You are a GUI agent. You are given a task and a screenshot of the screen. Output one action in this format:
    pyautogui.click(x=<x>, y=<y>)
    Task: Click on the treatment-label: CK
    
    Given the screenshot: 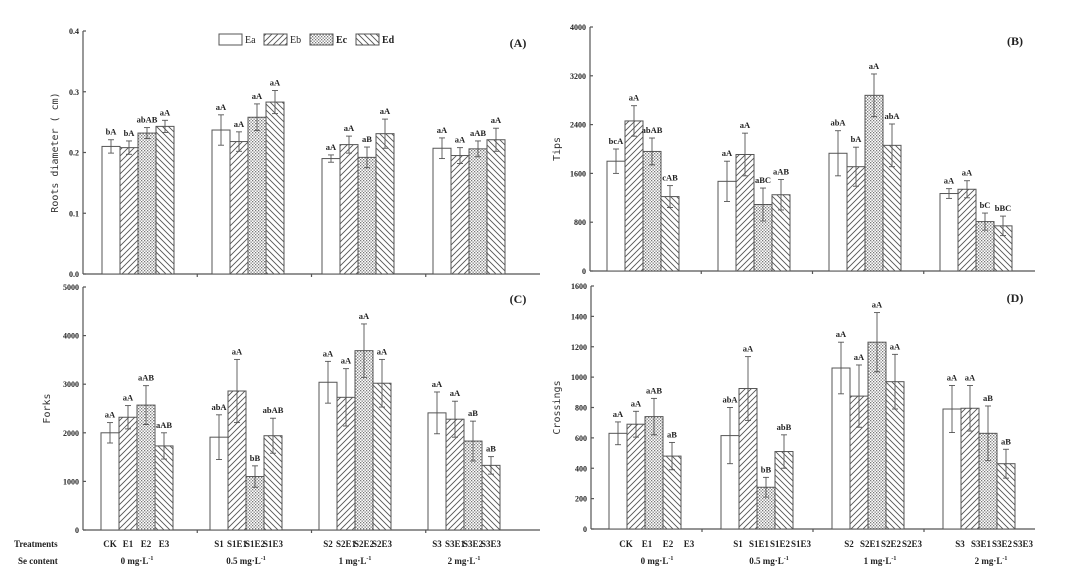 What is the action you would take?
    pyautogui.click(x=626, y=544)
    